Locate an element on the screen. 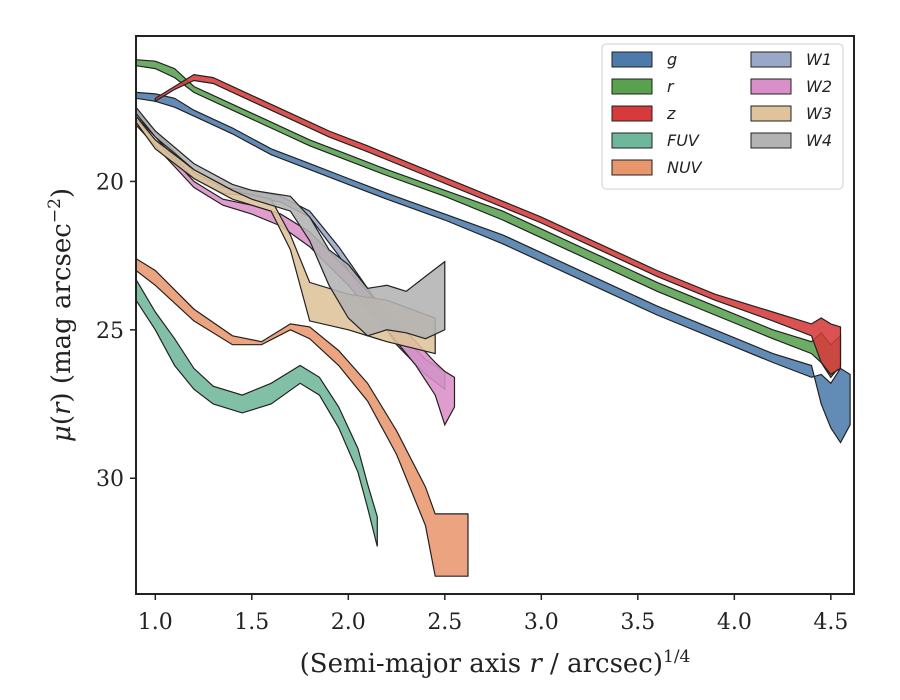 Image resolution: width=900 pixels, height=700 pixels. y-tick-label: 20 is located at coordinates (110, 182).